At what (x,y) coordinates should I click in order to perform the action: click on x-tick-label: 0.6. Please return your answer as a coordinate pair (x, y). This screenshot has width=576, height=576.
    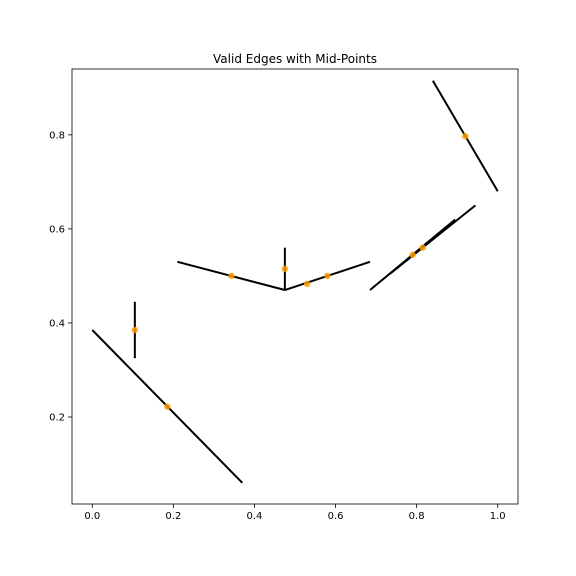
    Looking at the image, I should click on (336, 516).